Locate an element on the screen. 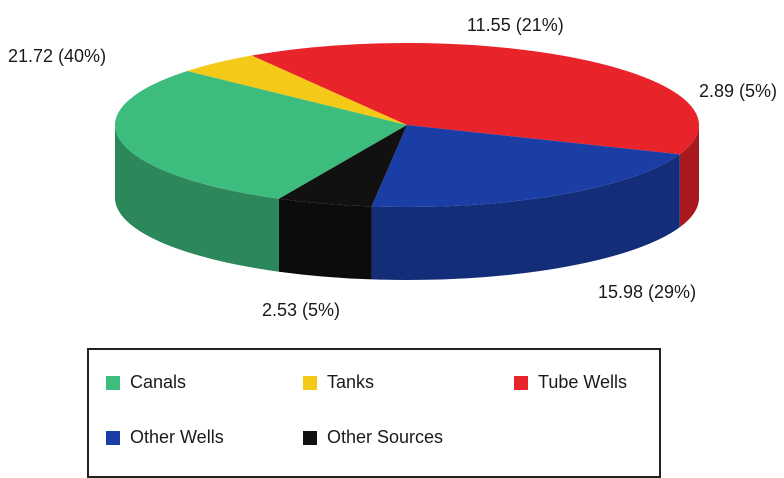 The height and width of the screenshot is (478, 784). legend-label-tube-wells: Tube Wells is located at coordinates (583, 382).